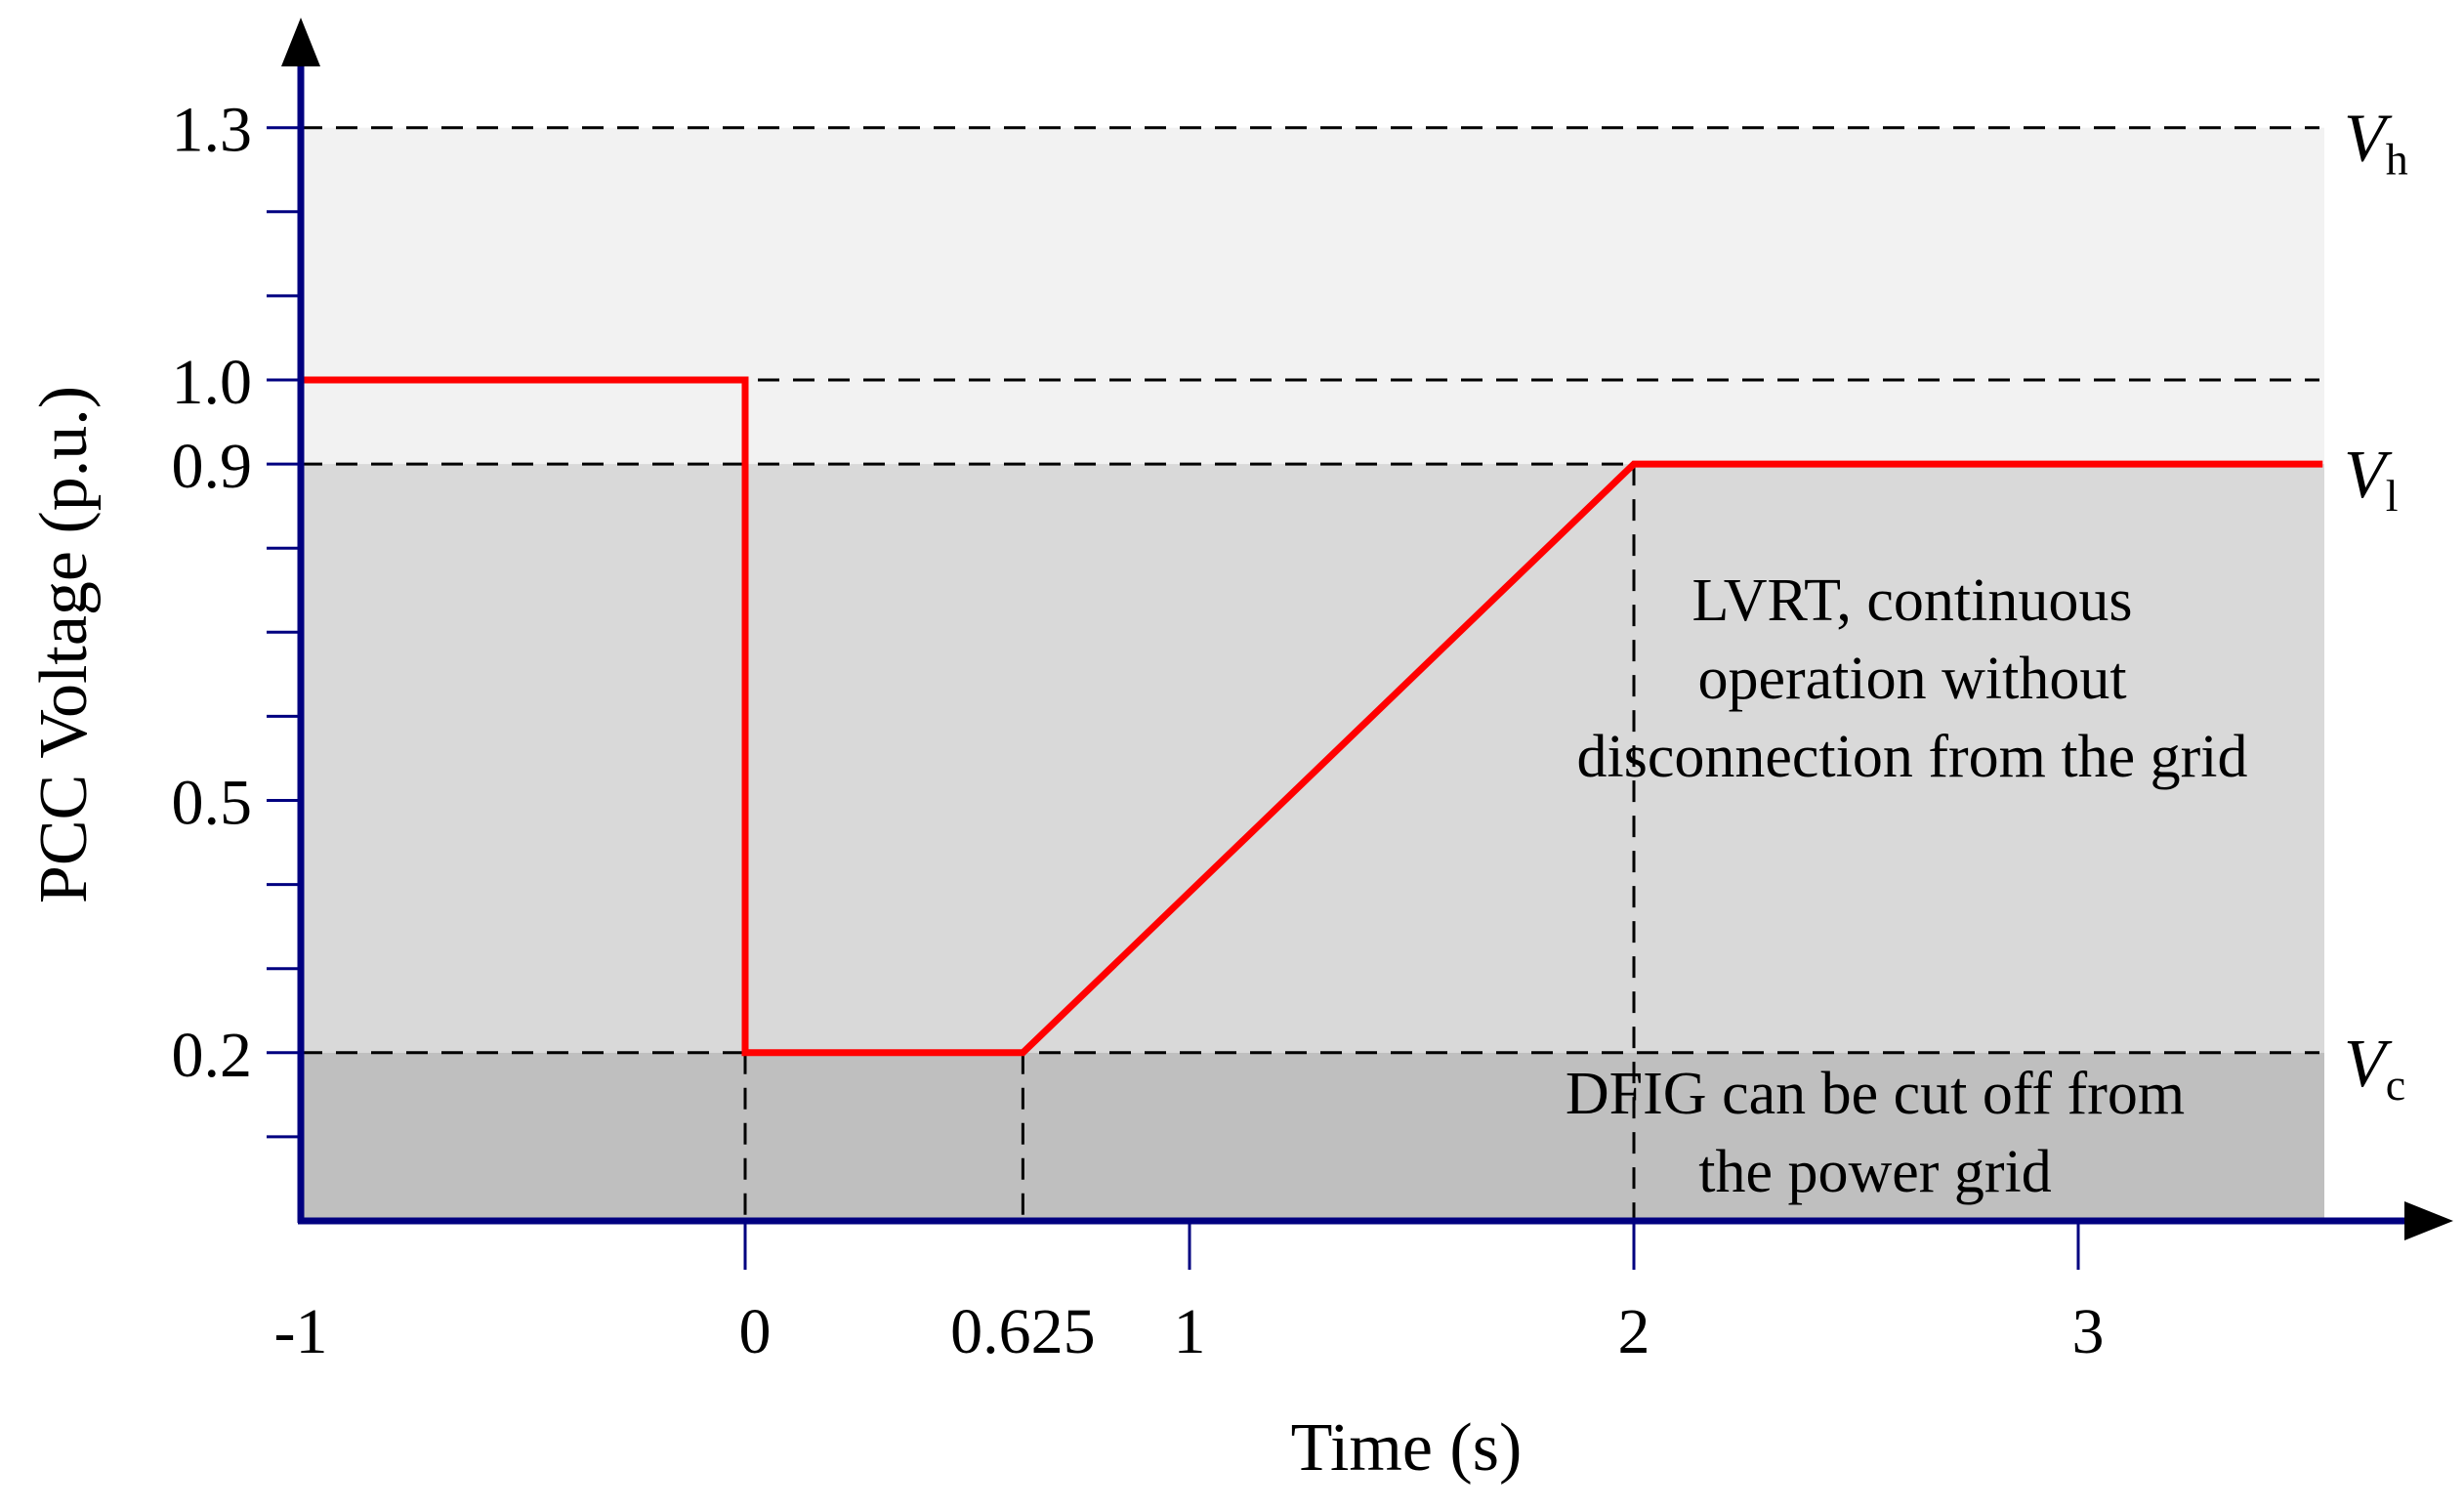 Image resolution: width=2464 pixels, height=1510 pixels. What do you see at coordinates (1634, 1331) in the screenshot?
I see `x-tick-label-4: 2` at bounding box center [1634, 1331].